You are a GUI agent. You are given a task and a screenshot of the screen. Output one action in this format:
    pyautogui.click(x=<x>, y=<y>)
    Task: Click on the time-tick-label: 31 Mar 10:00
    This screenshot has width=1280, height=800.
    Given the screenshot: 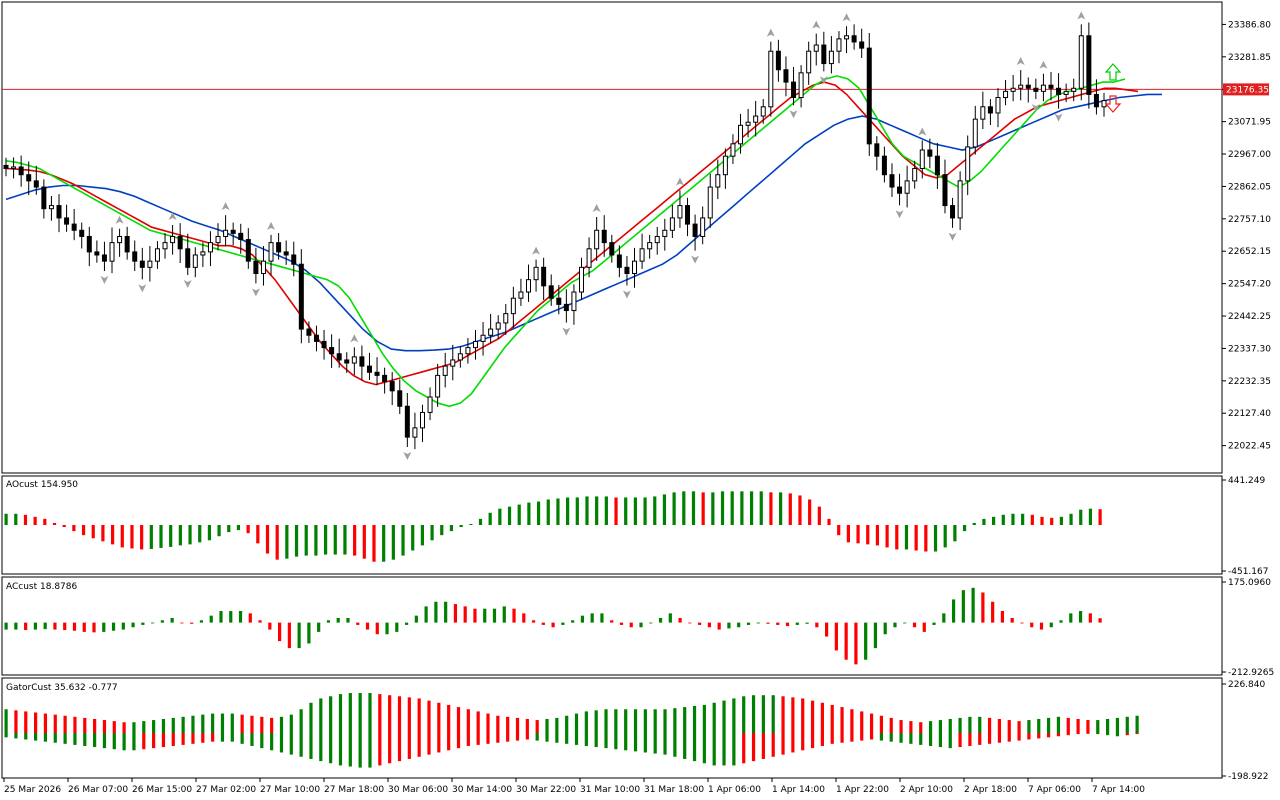 What is the action you would take?
    pyautogui.click(x=610, y=790)
    